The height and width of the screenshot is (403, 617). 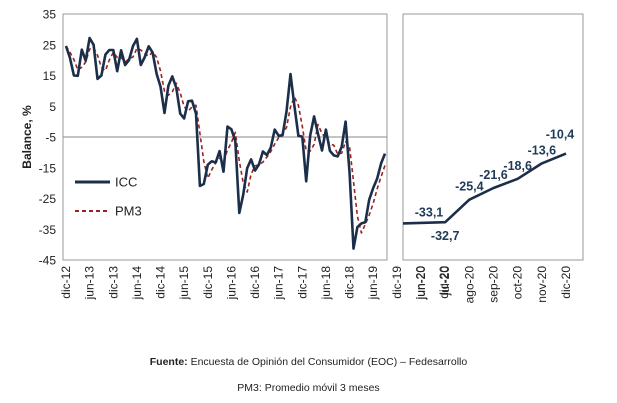 What do you see at coordinates (184, 283) in the screenshot?
I see `x-tick-label: jun-15` at bounding box center [184, 283].